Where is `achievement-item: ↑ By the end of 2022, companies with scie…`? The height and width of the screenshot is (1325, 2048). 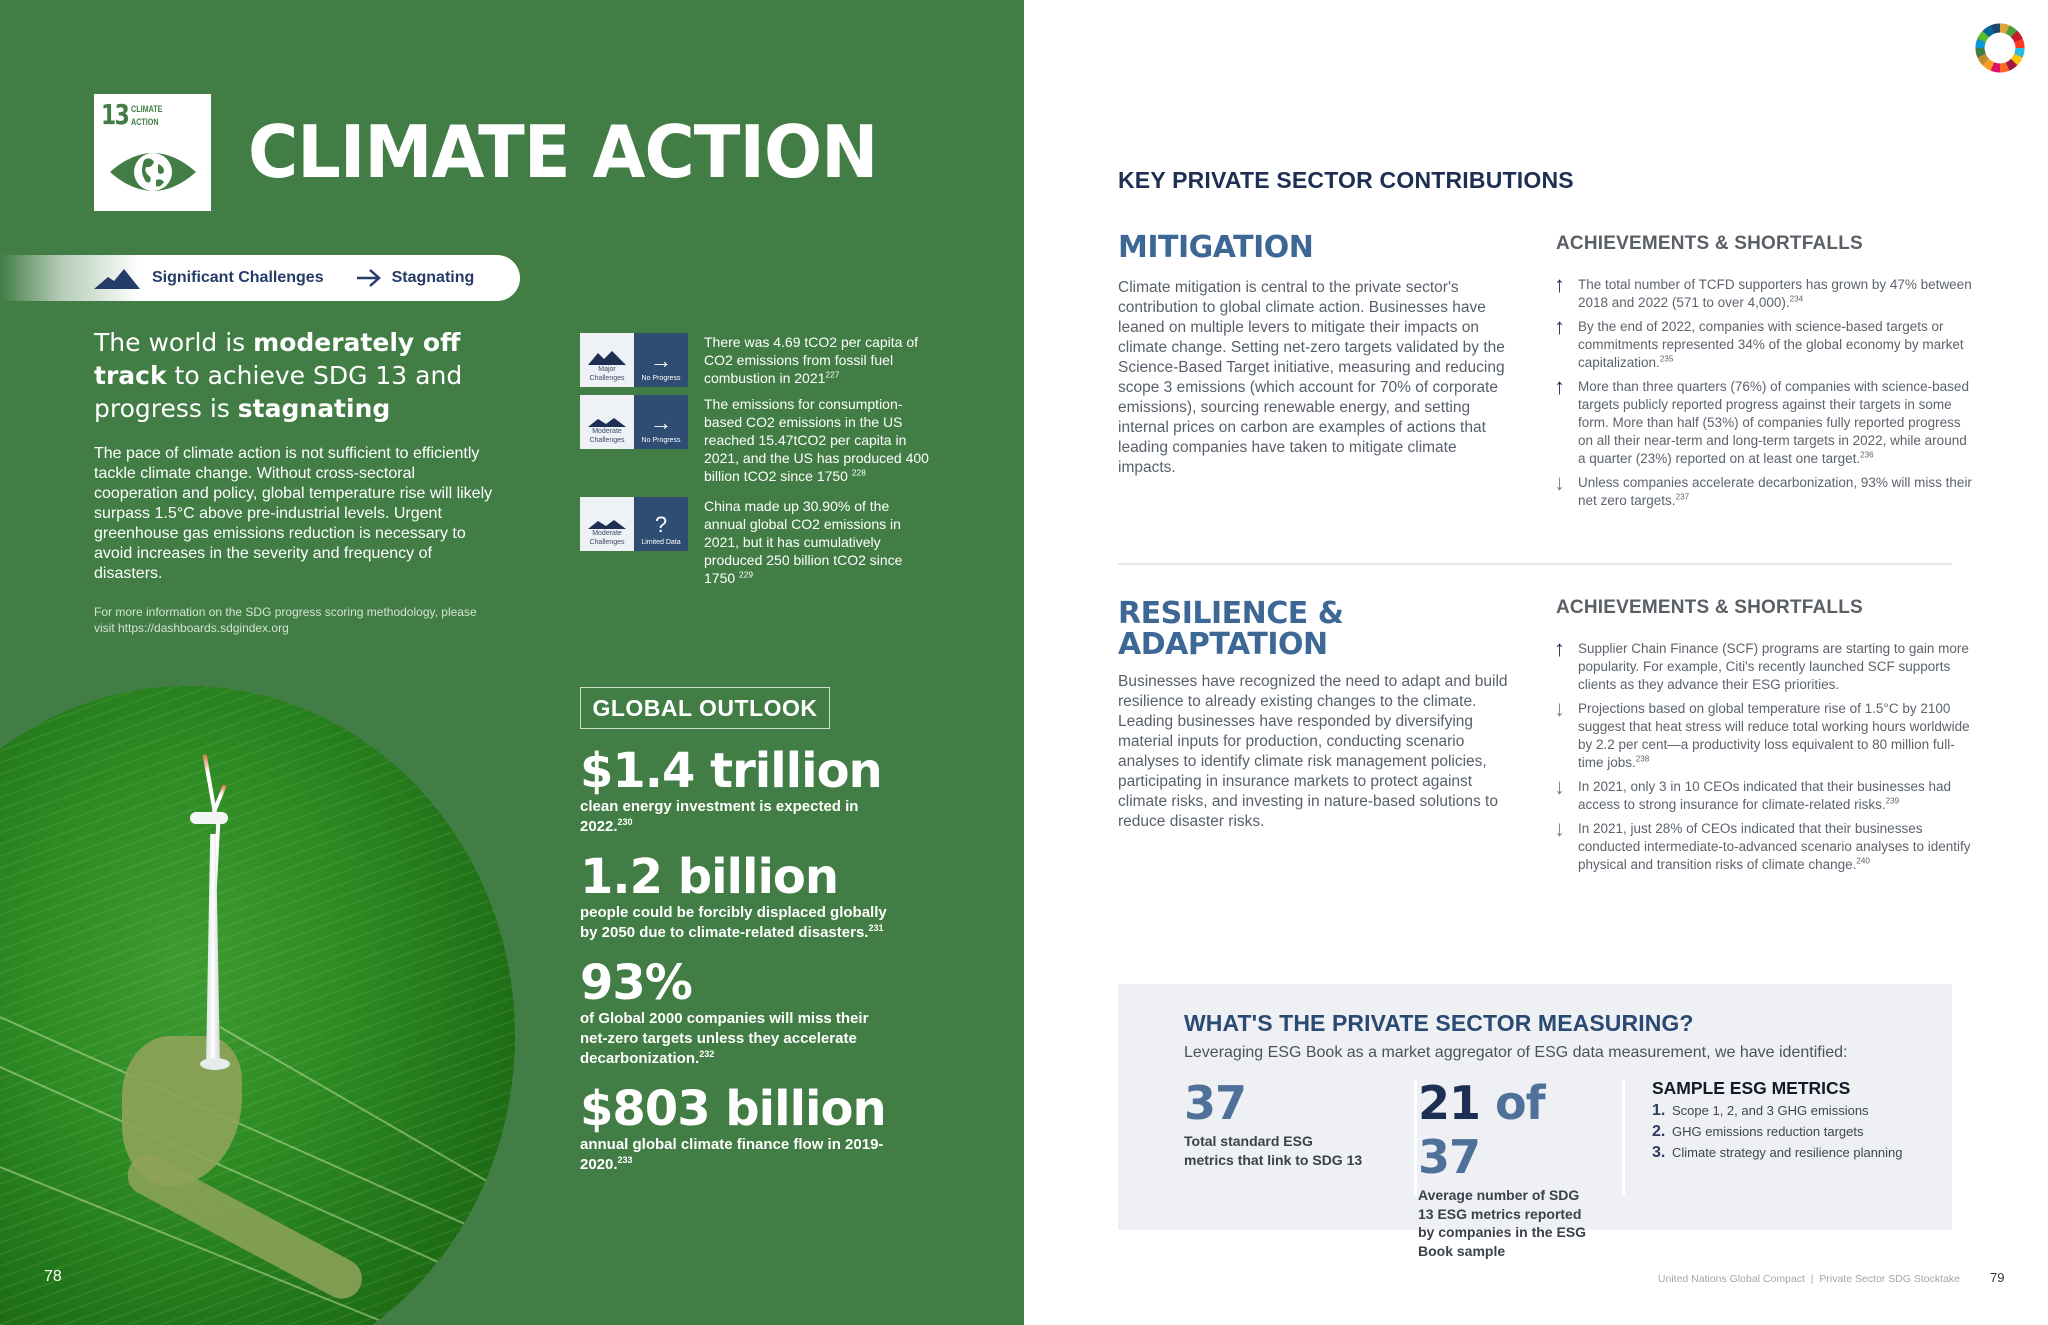 achievement-item: ↑ By the end of 2022, companies with scie… is located at coordinates (1759, 342).